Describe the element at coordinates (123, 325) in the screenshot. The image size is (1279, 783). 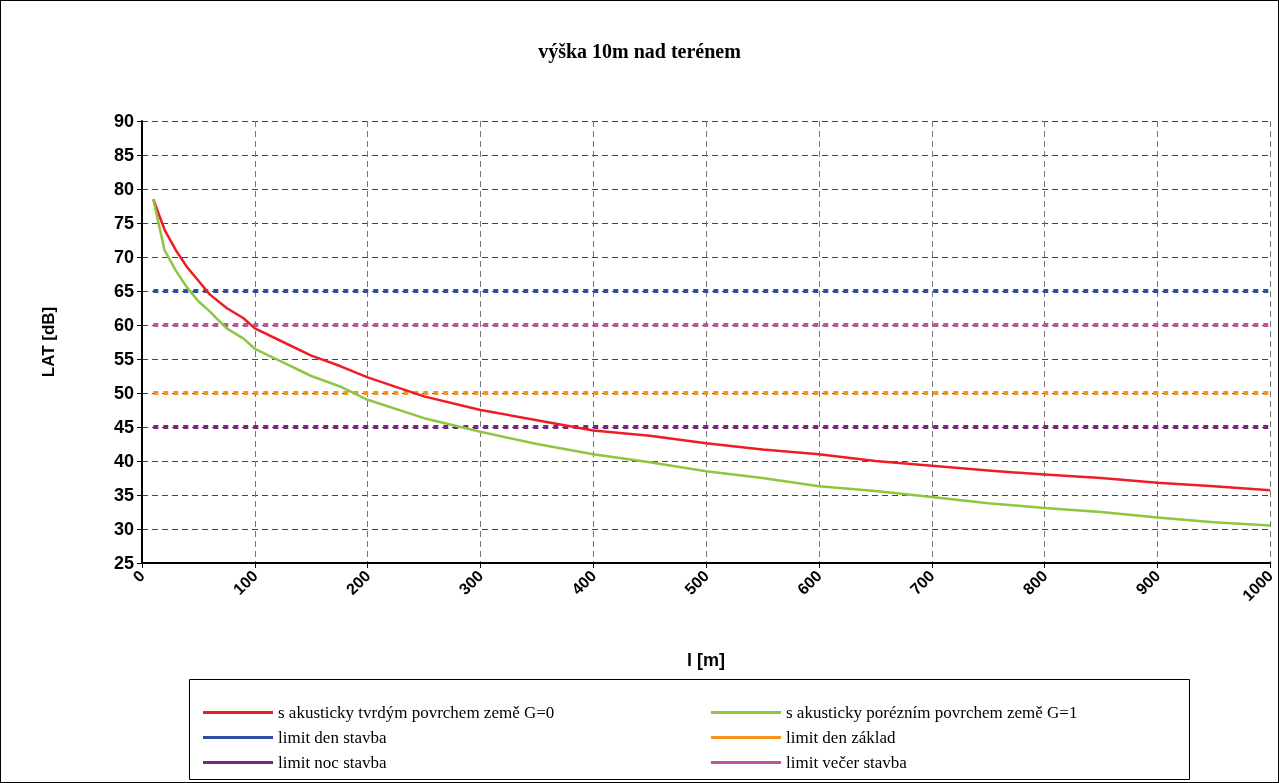
I see `y-tick-label: 60` at that location.